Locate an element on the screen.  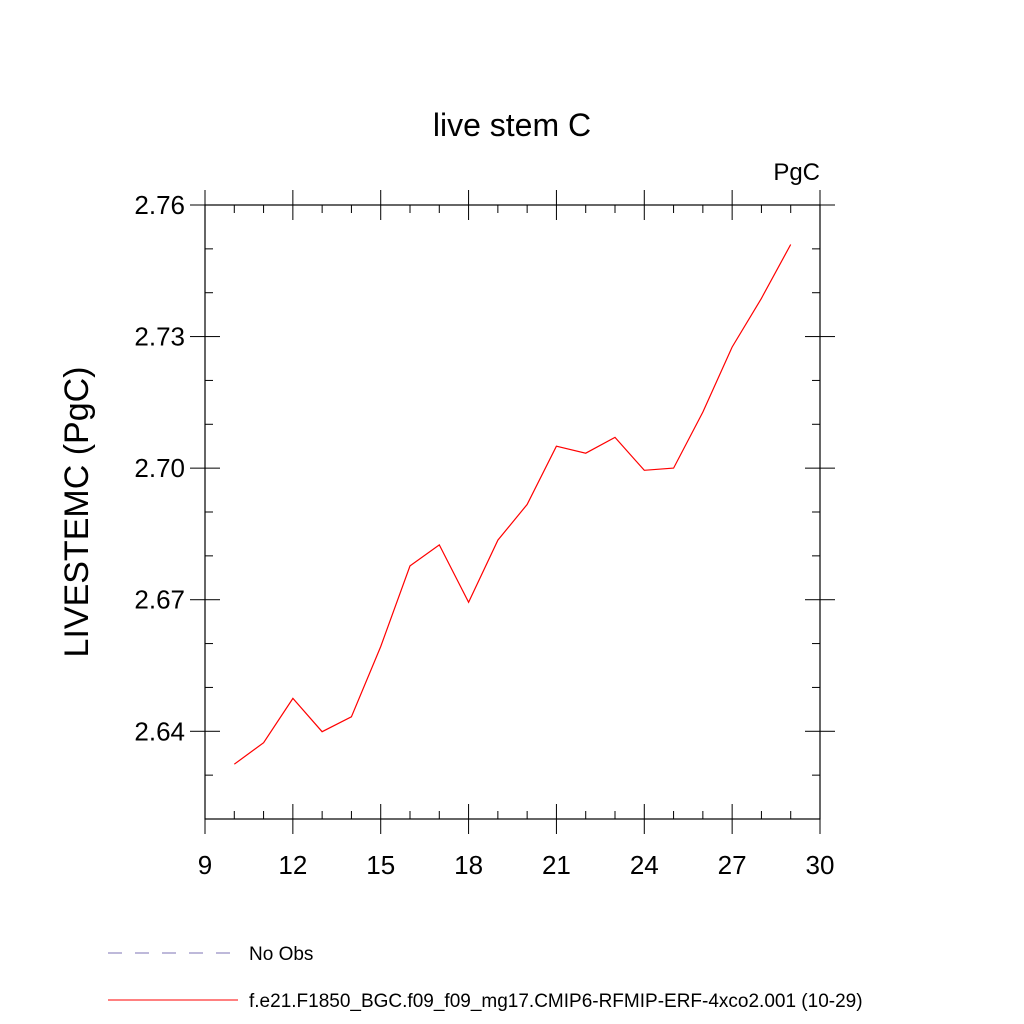
x-tick-label: 21 is located at coordinates (556, 865).